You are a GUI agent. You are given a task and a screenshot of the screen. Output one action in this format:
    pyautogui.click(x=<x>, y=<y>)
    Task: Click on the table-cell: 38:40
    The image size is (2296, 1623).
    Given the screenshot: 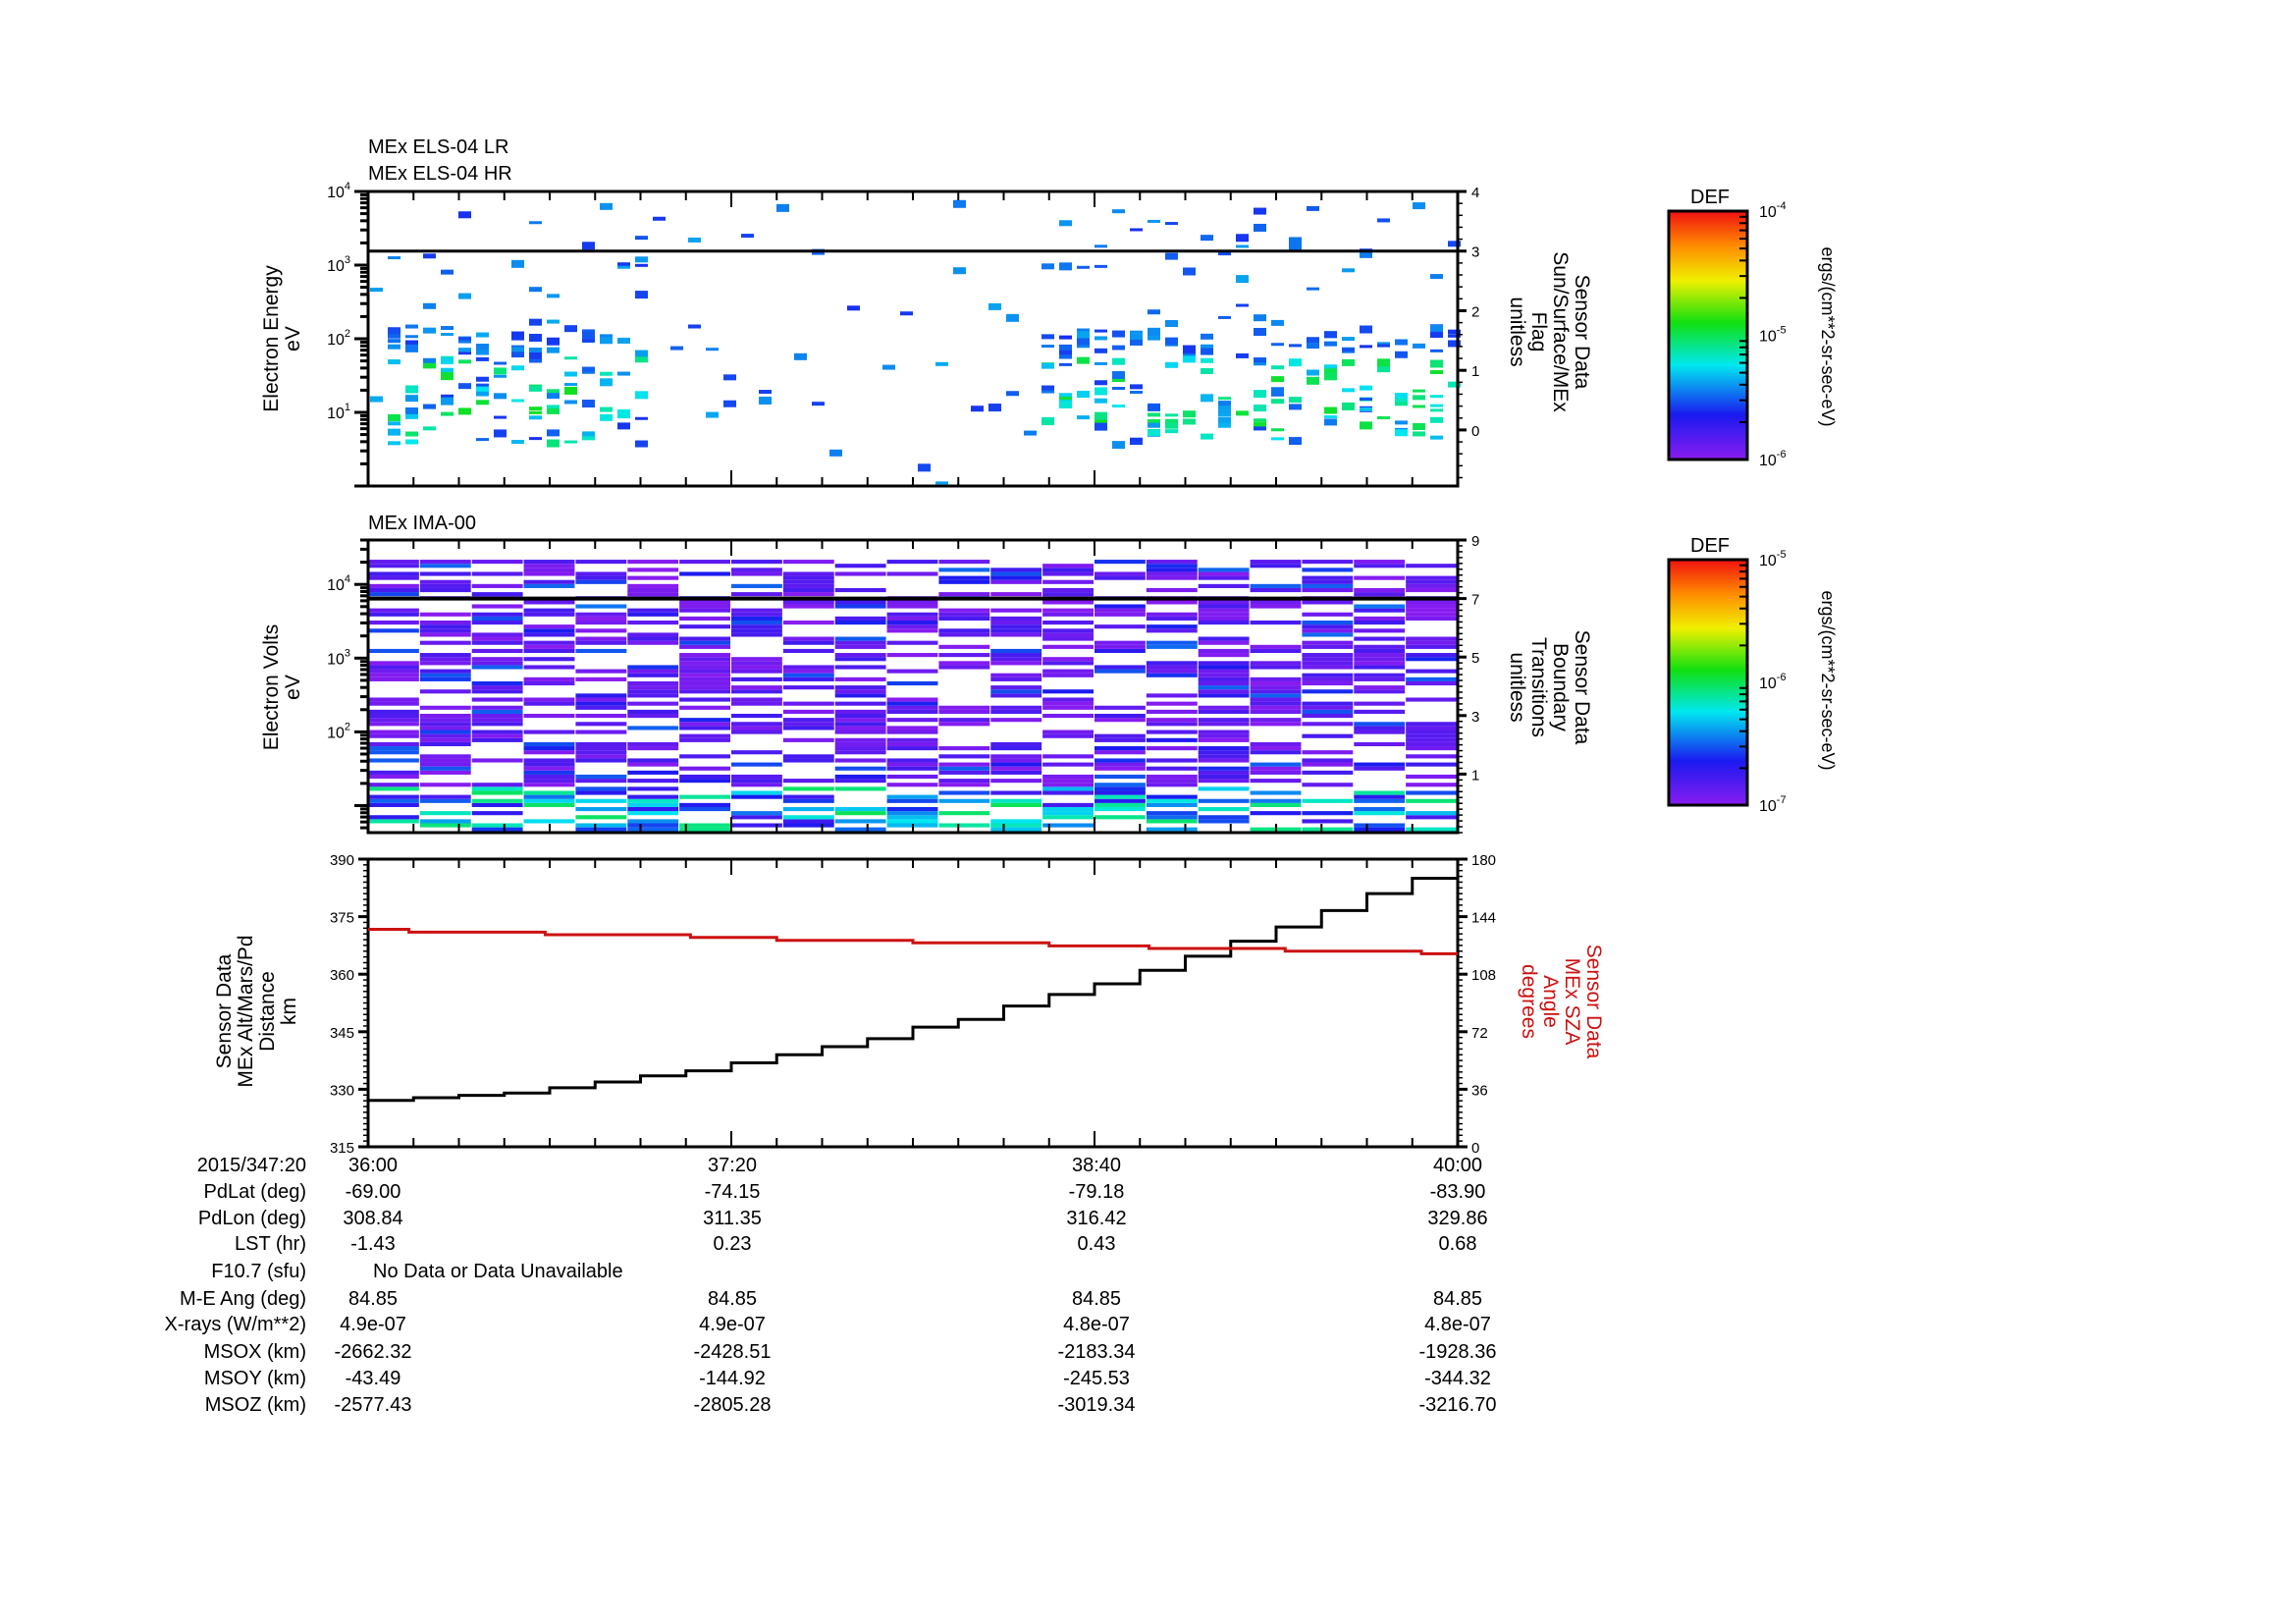 What is the action you would take?
    pyautogui.click(x=1096, y=1165)
    